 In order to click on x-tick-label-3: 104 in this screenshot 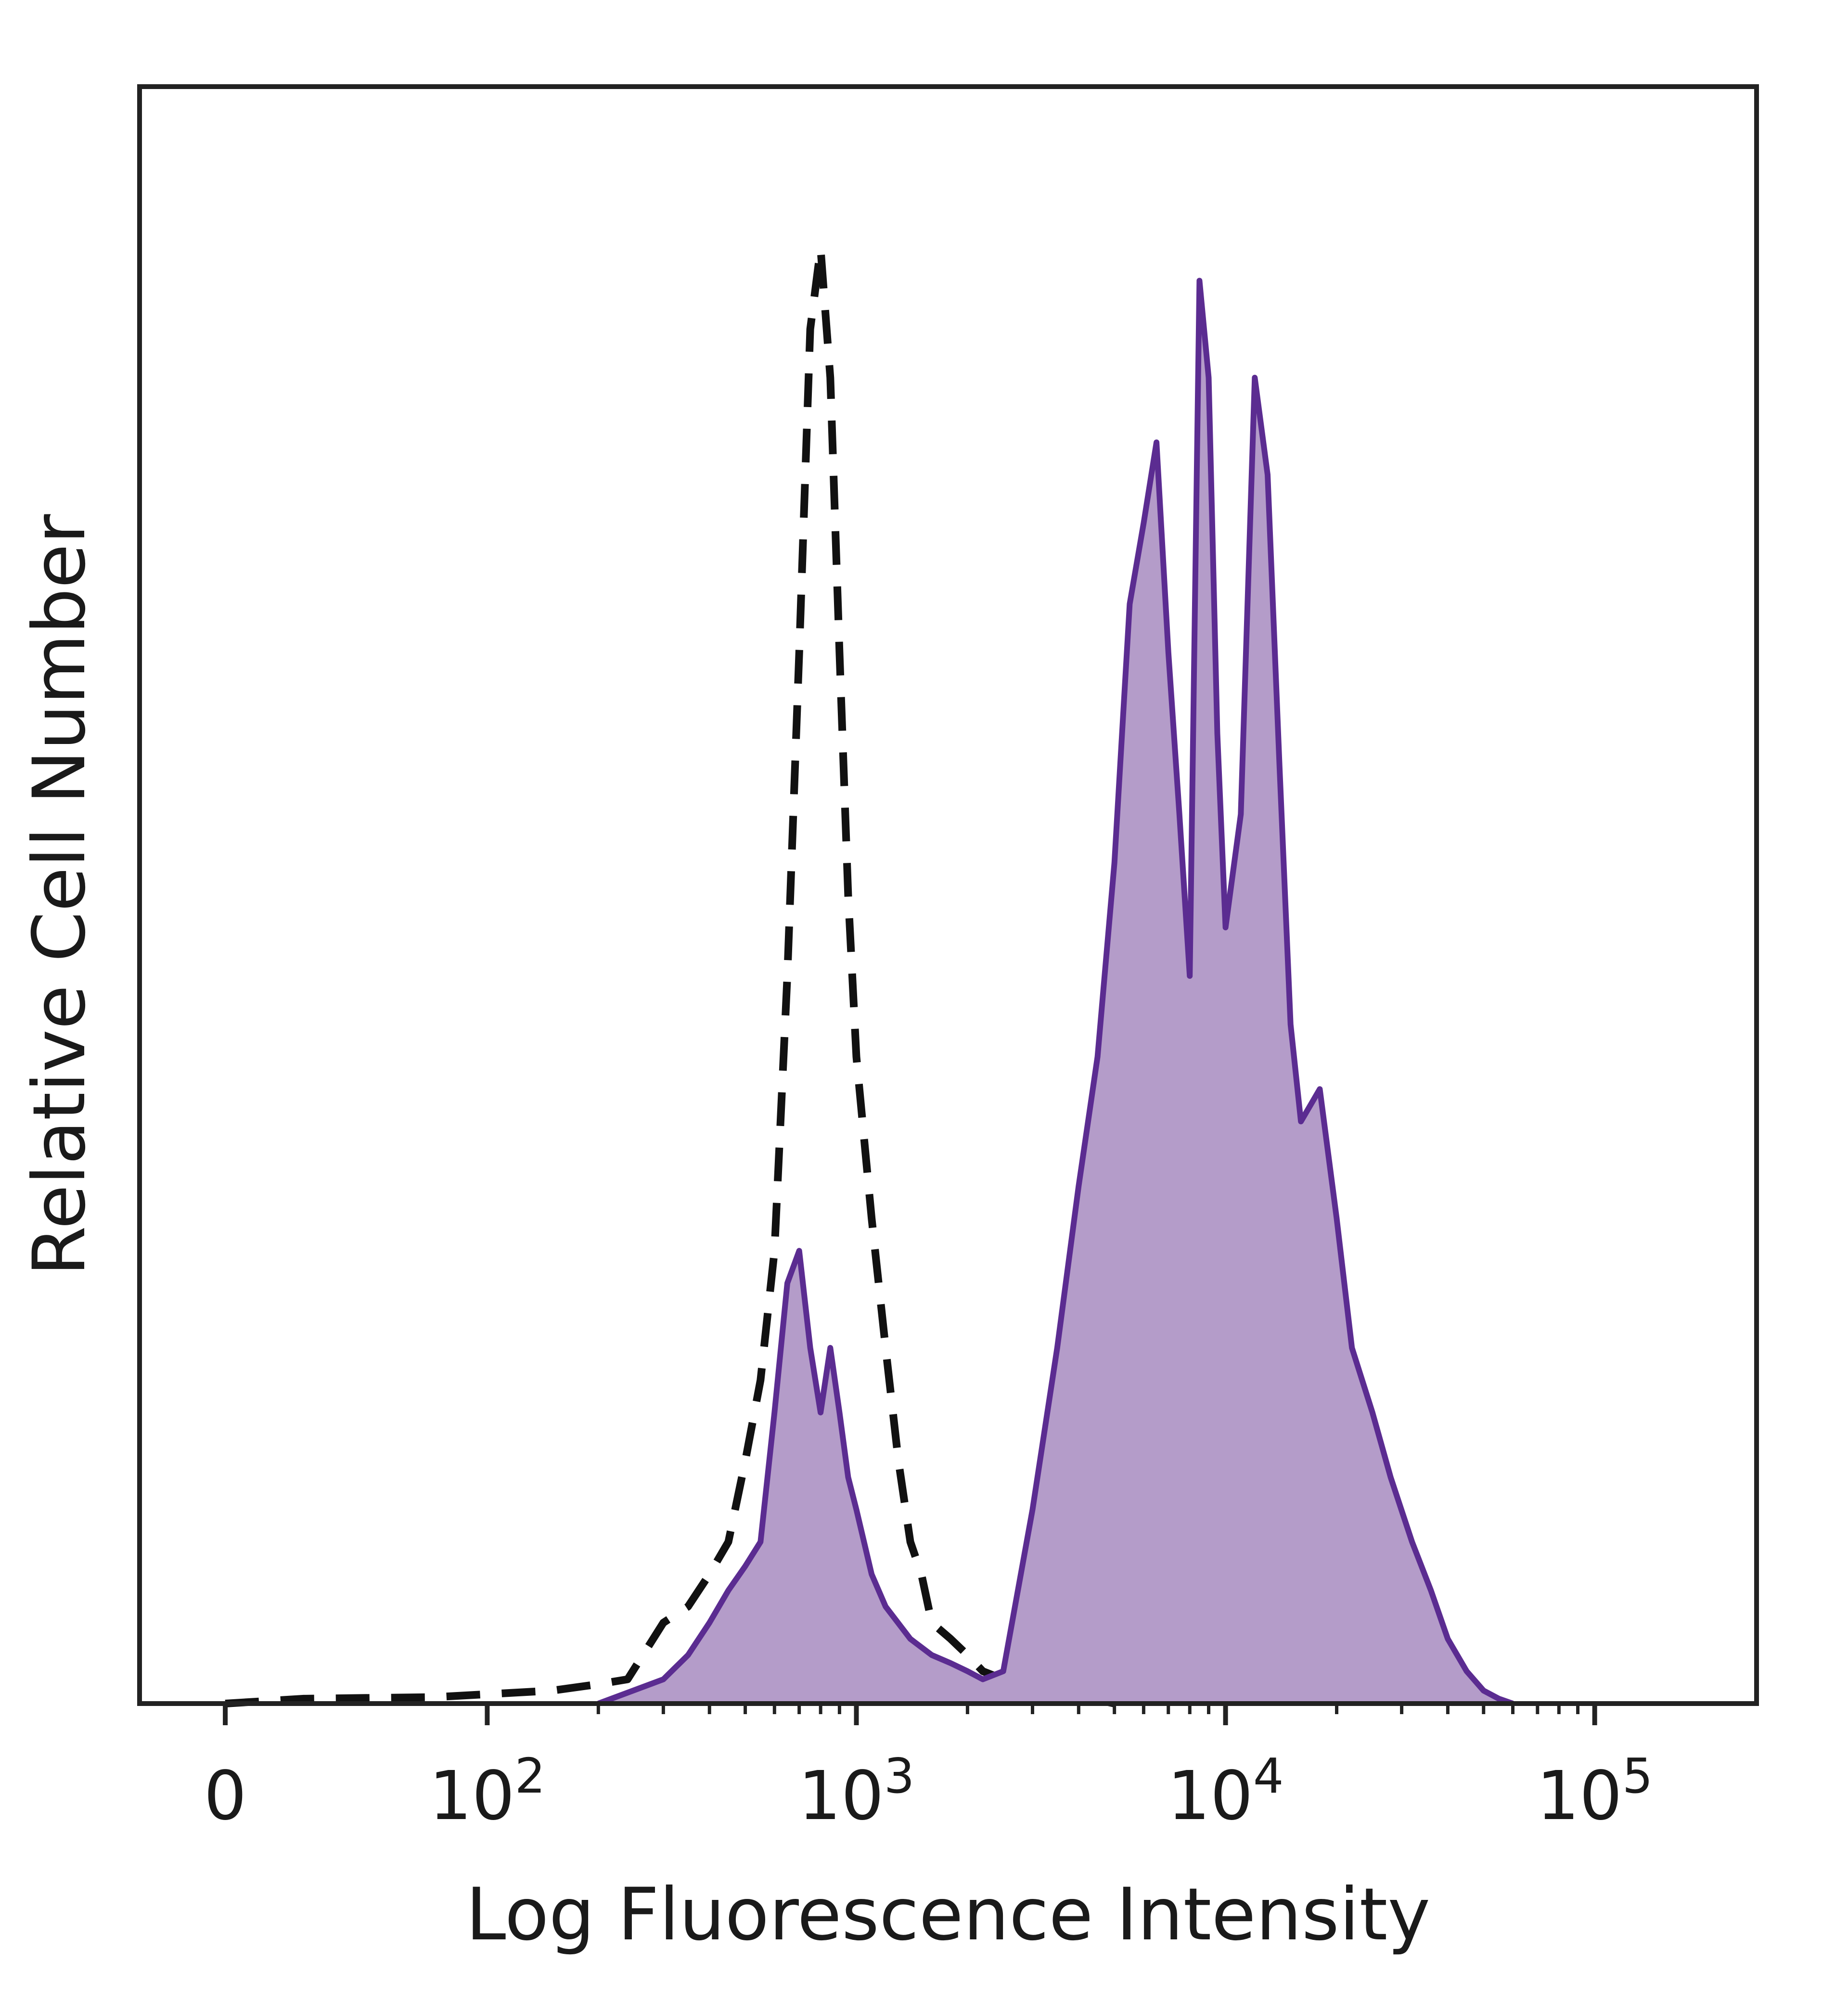, I will do `click(1226, 1791)`.